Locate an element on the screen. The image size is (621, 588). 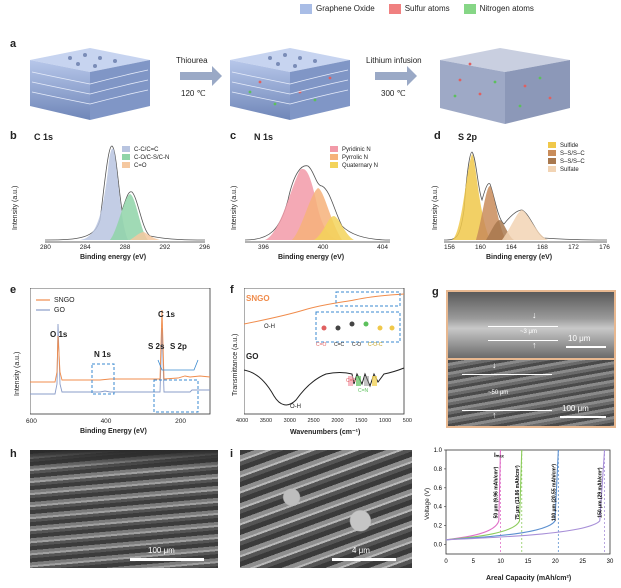
tick: 404 is located at coordinates (382, 247).